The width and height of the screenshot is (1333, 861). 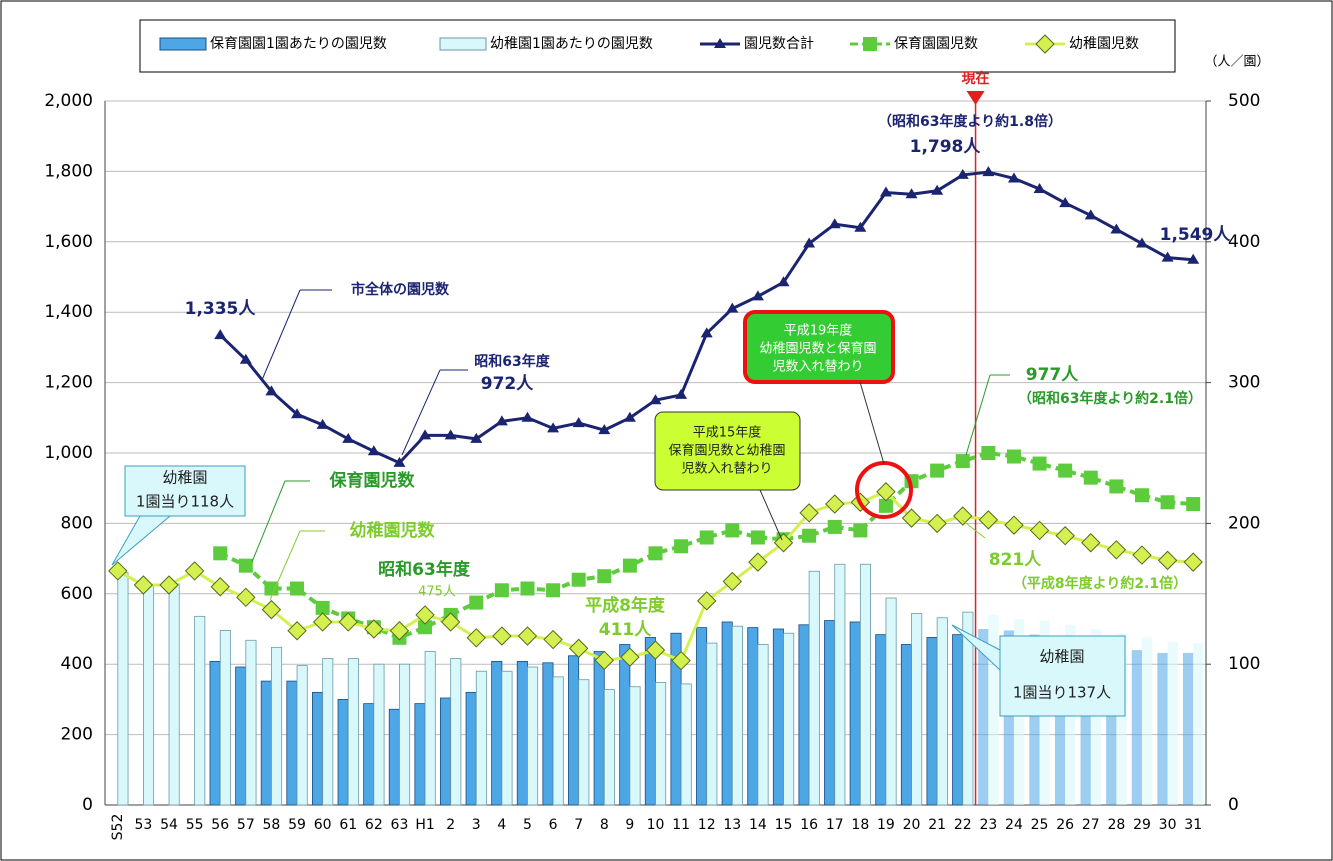 What do you see at coordinates (835, 825) in the screenshot?
I see `x-tick-label: 17` at bounding box center [835, 825].